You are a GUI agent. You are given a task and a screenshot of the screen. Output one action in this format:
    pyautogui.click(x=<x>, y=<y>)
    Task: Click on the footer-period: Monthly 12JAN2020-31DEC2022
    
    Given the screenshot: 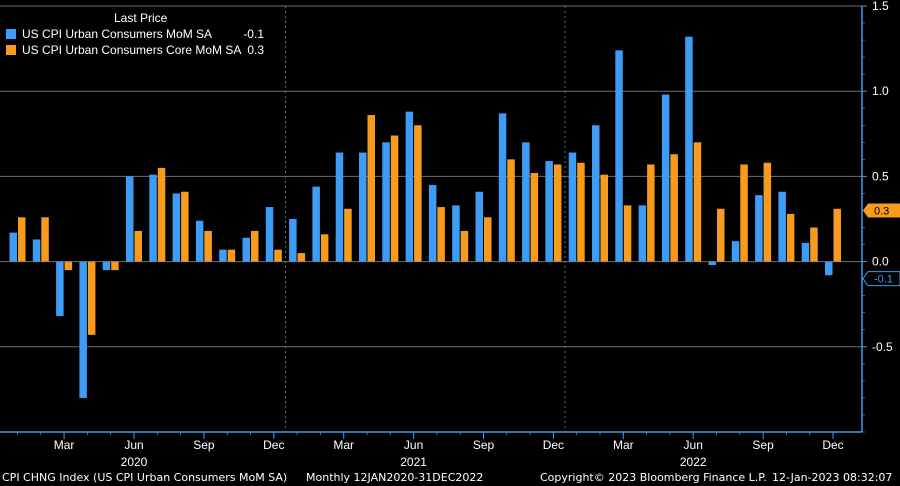 What is the action you would take?
    pyautogui.click(x=395, y=477)
    